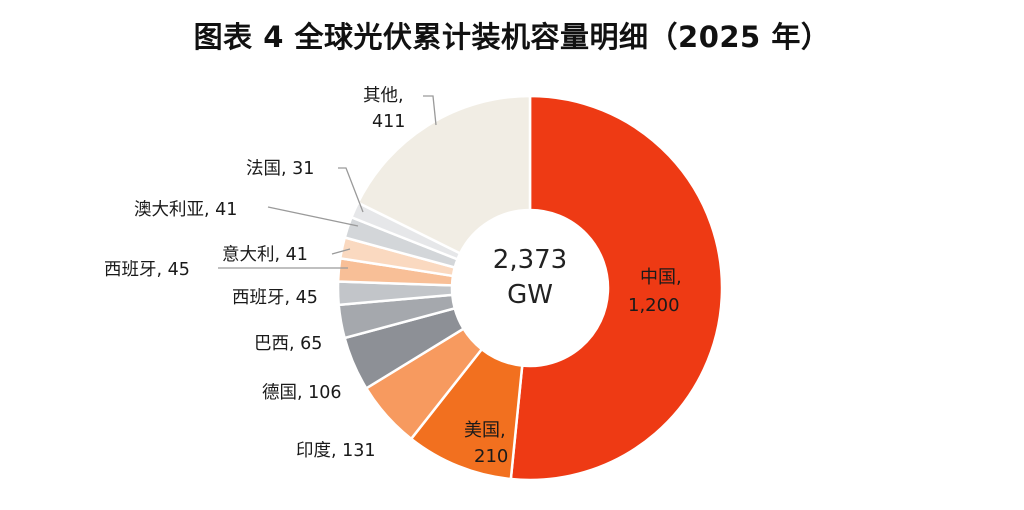  What do you see at coordinates (185, 210) in the screenshot?
I see `label-australia: 澳大利亚, 41` at bounding box center [185, 210].